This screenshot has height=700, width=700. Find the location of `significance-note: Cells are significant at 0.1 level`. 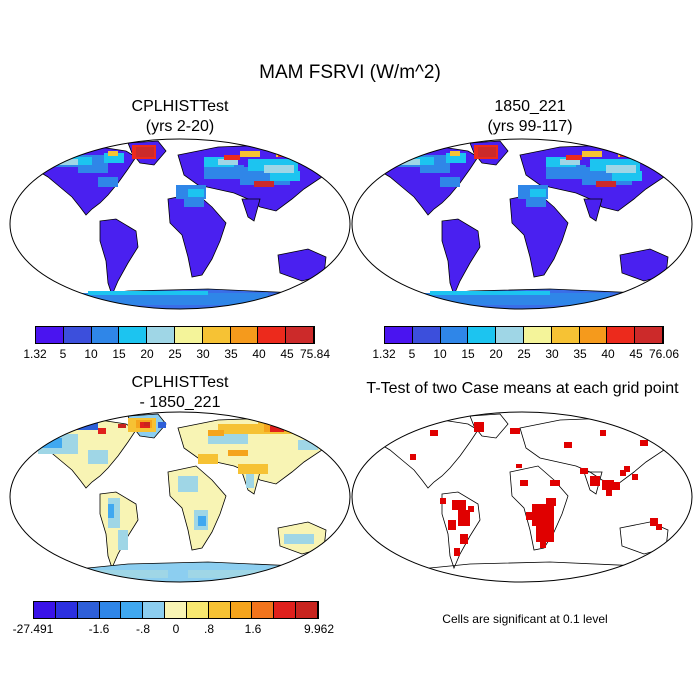

significance-note: Cells are significant at 0.1 level is located at coordinates (525, 619).